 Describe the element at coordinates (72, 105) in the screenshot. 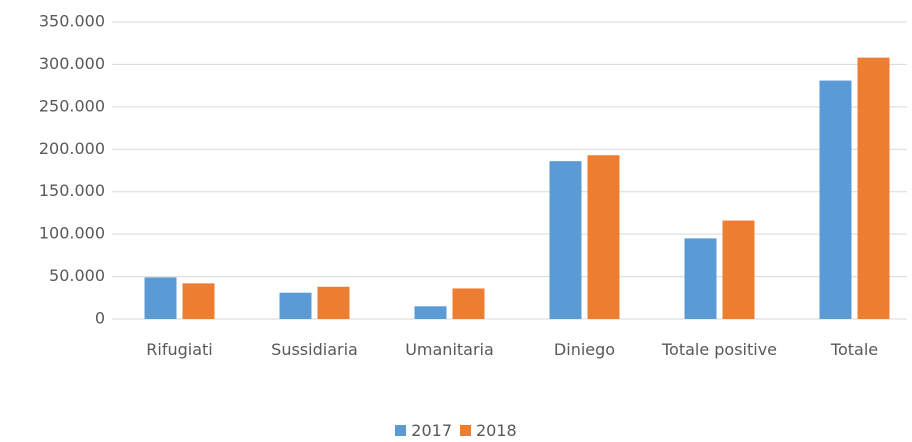

I see `y-tick-label: 250.000` at that location.